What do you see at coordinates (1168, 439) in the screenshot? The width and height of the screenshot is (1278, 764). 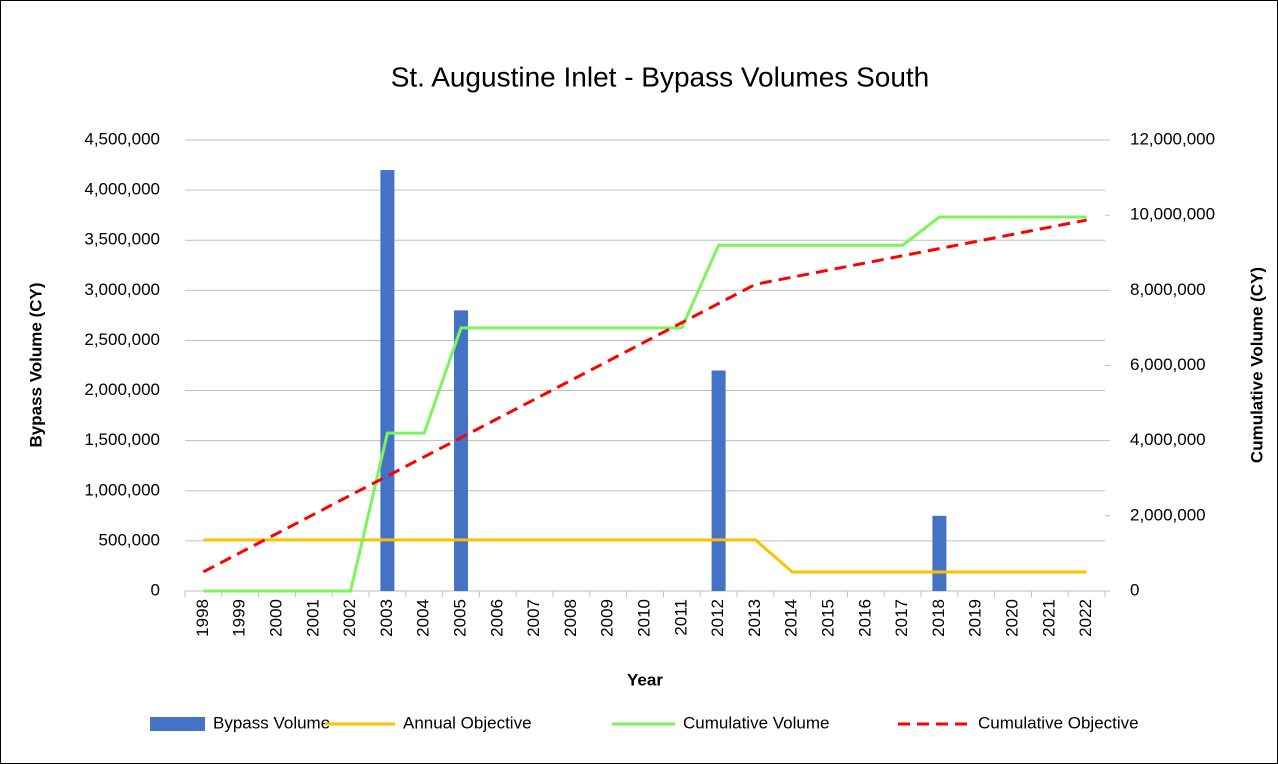 I see `y2-tick-label: 4,000,000` at bounding box center [1168, 439].